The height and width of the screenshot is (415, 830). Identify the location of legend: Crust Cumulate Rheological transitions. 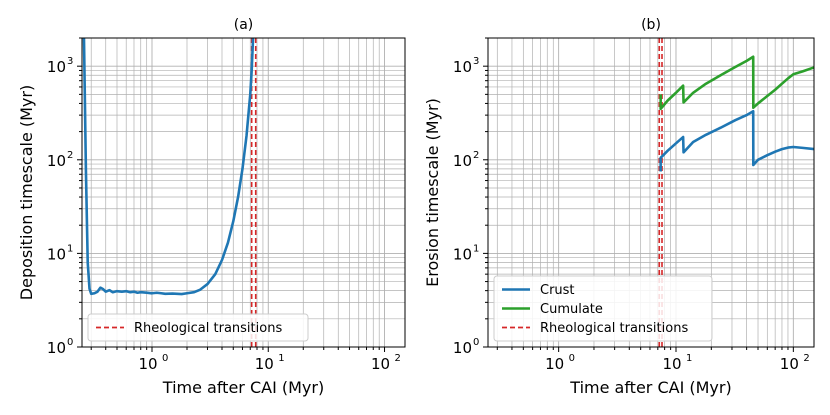
(603, 308).